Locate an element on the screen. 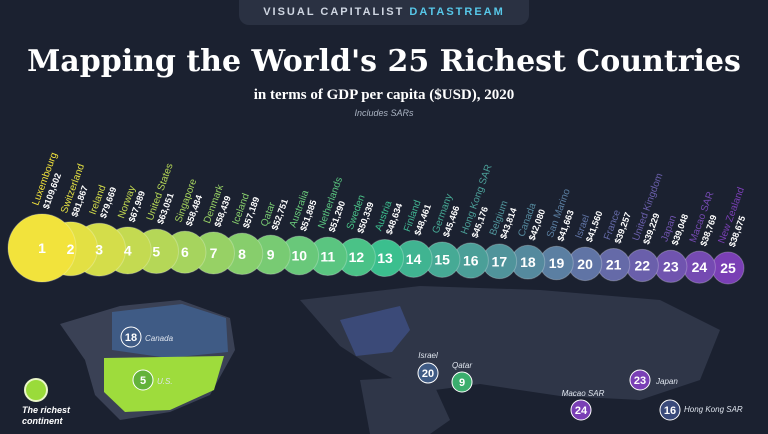  rank-number: 25 is located at coordinates (728, 268).